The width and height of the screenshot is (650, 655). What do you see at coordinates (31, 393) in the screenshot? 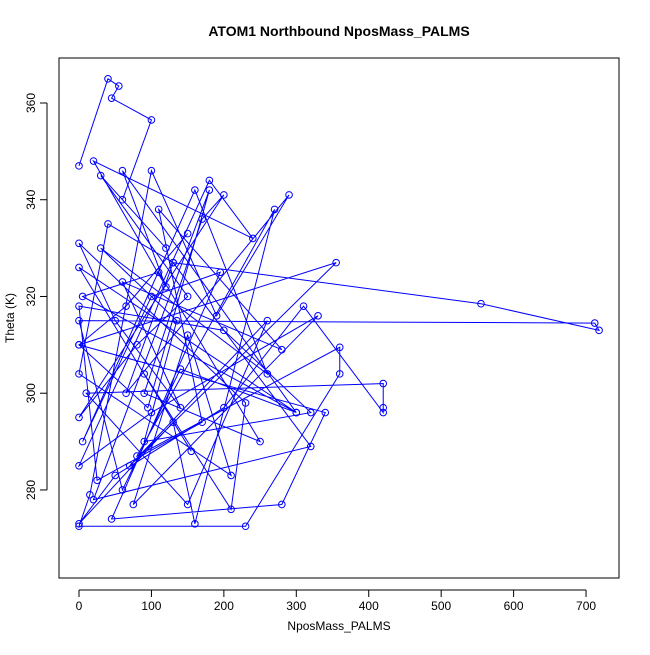
I see `y-tick-label: 300` at bounding box center [31, 393].